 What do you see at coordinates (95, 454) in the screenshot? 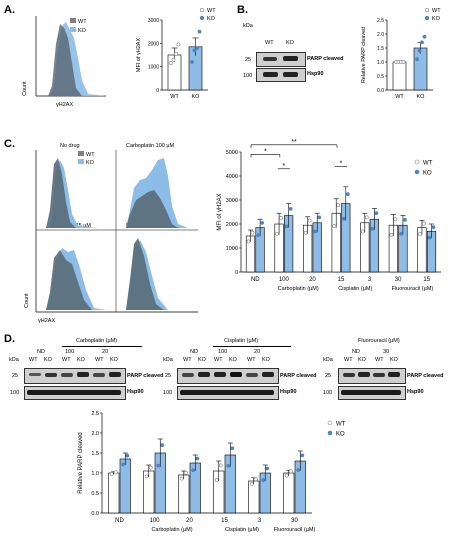
I see `y-tick-label: 1.5` at bounding box center [95, 454].